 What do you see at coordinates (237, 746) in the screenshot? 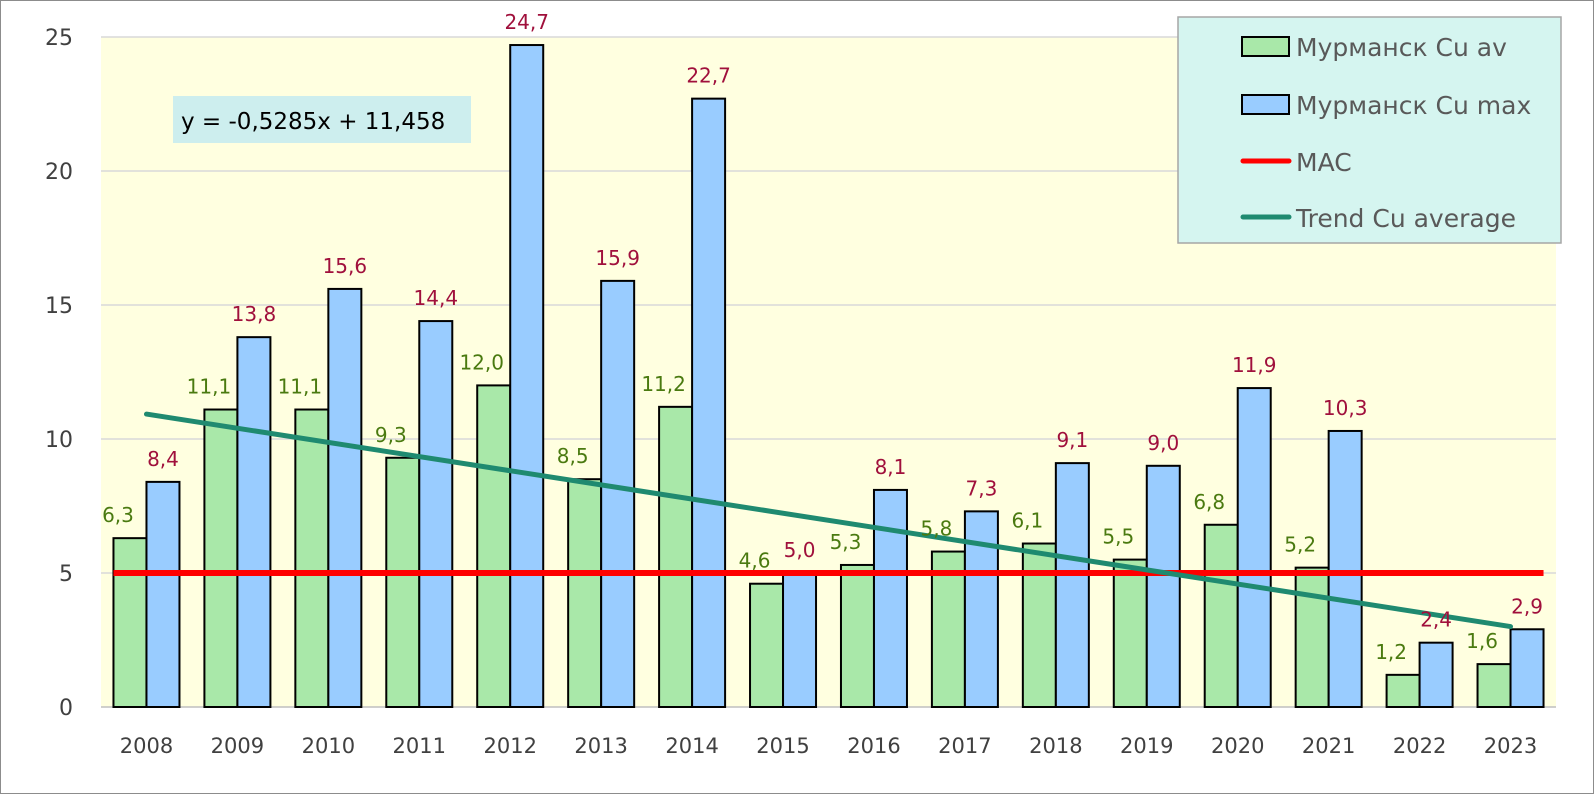
I see `x-tick-label: 2009` at bounding box center [237, 746].